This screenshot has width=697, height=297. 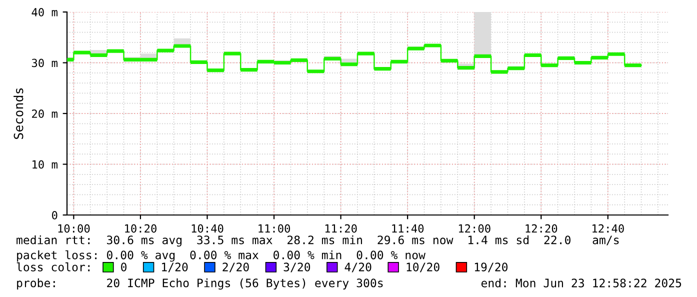 I want to click on text: probe: 20 ICMP Echo Pings (56 Bytes) every 300s, so click(x=200, y=284).